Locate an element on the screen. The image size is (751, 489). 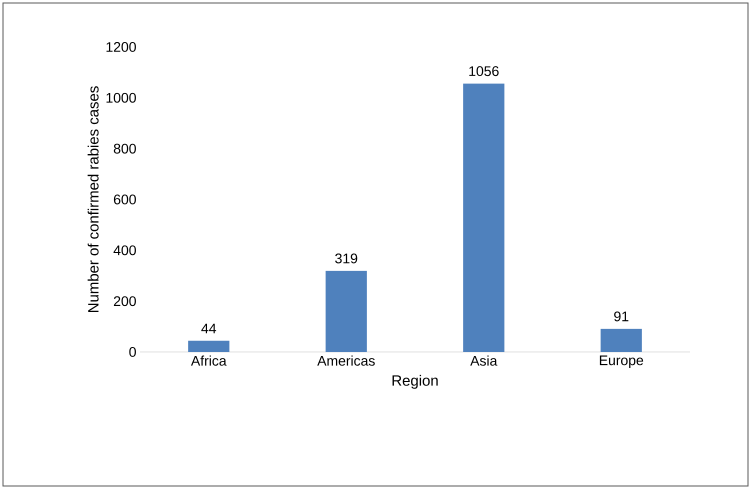
x-tick-label: Europe is located at coordinates (622, 362).